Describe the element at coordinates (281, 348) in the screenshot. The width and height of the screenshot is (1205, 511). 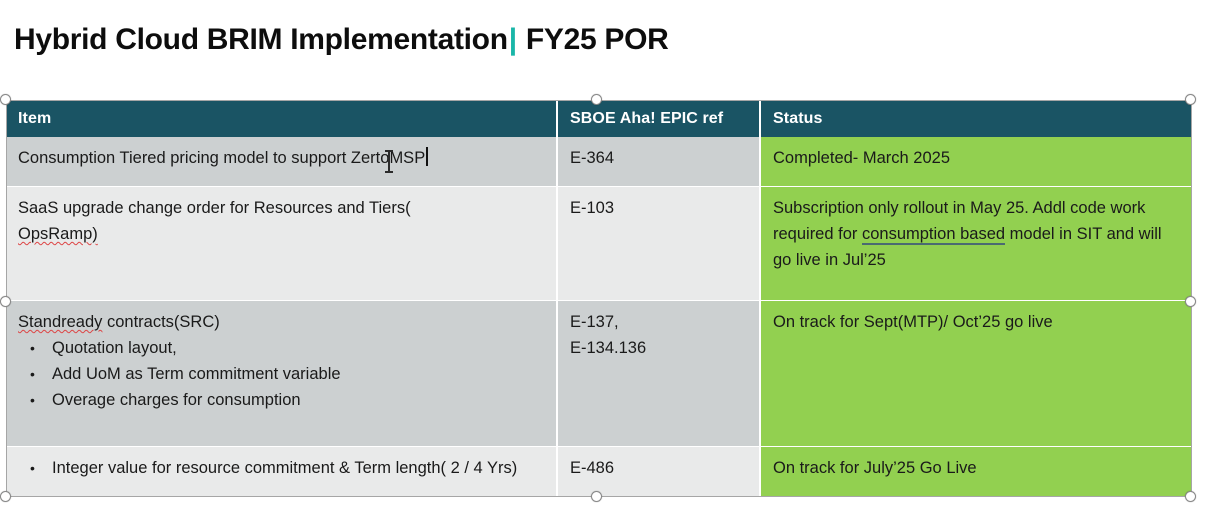
I see `list-item: Quotation layout,` at that location.